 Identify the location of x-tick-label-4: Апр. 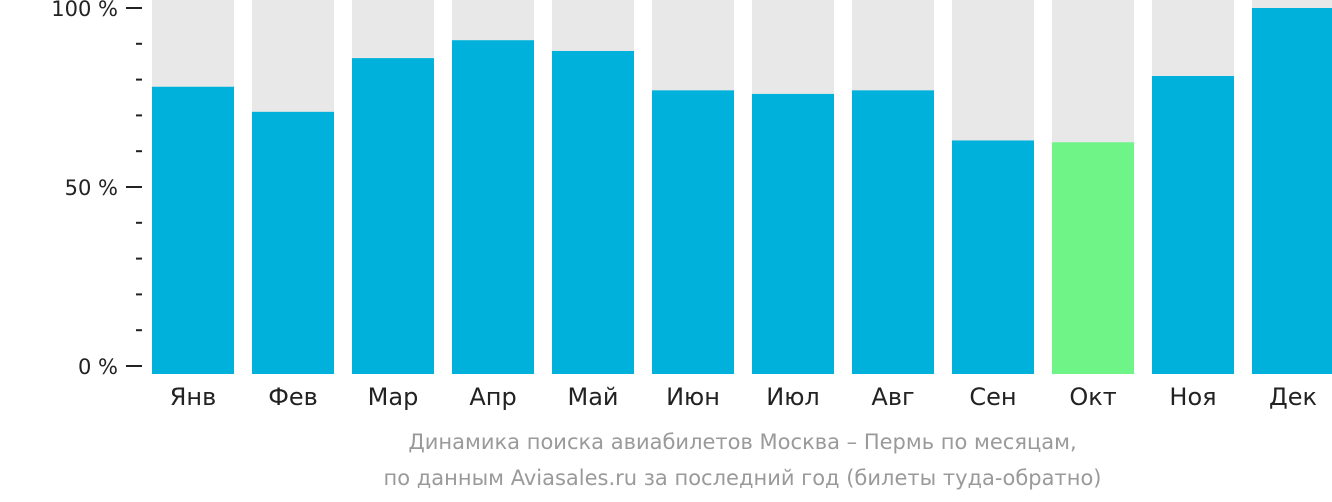
(492, 397).